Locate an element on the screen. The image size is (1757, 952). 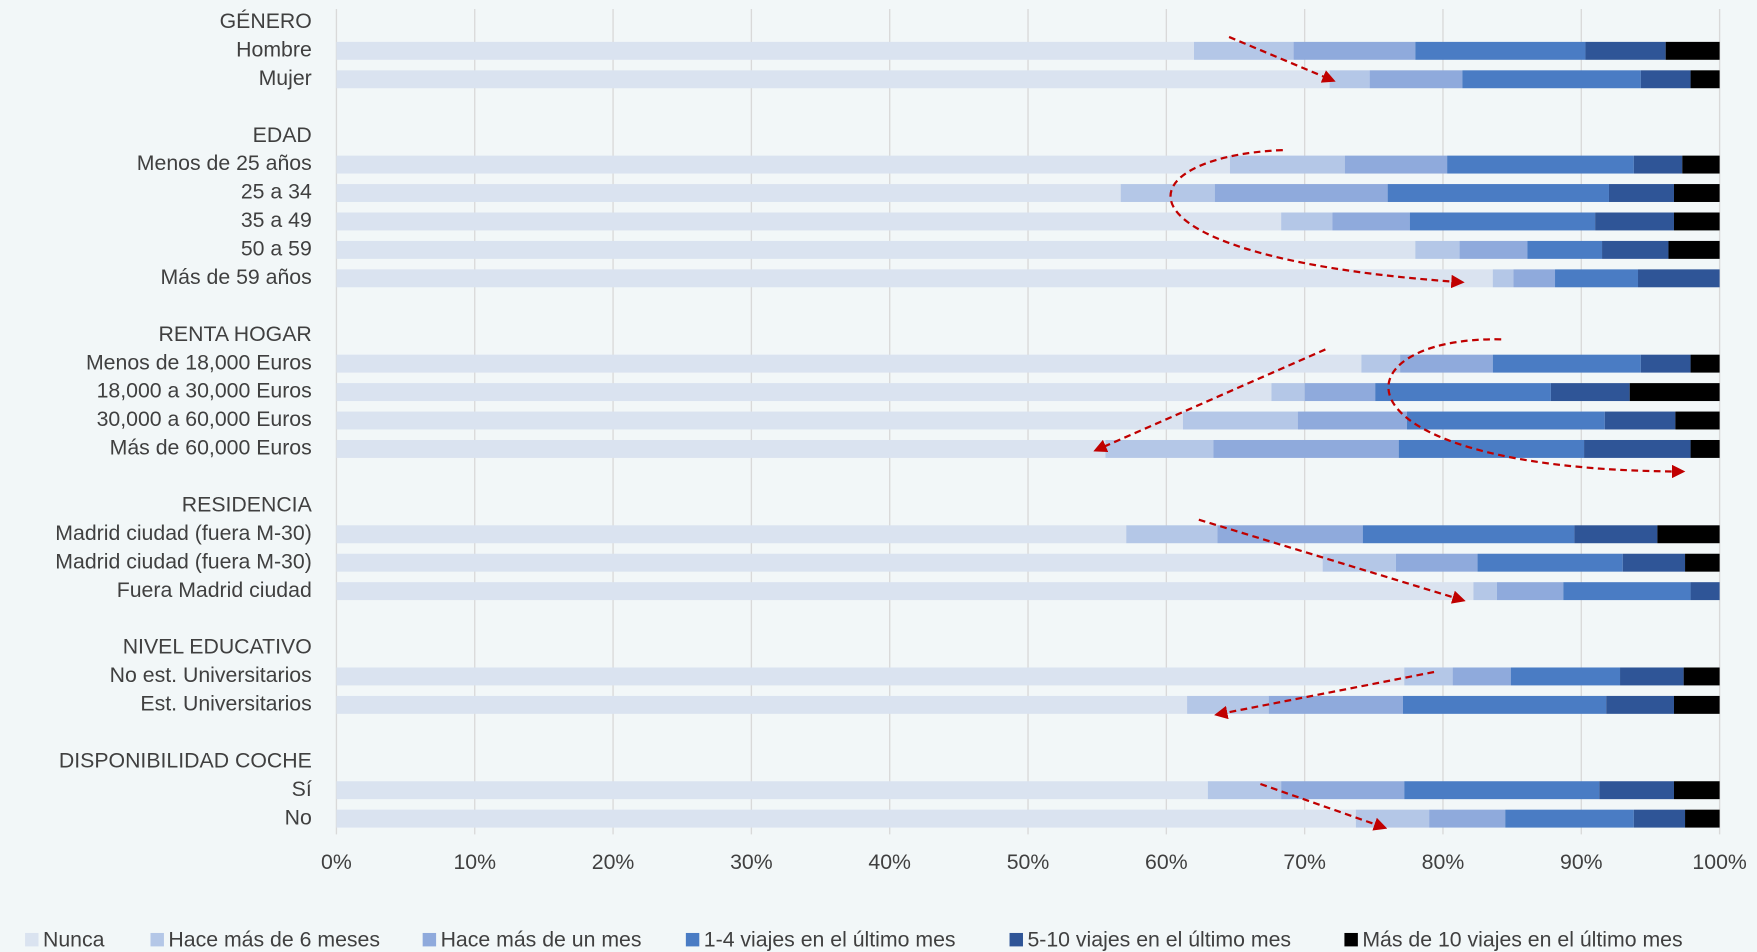
y-tick-label: GÉNERO is located at coordinates (266, 20).